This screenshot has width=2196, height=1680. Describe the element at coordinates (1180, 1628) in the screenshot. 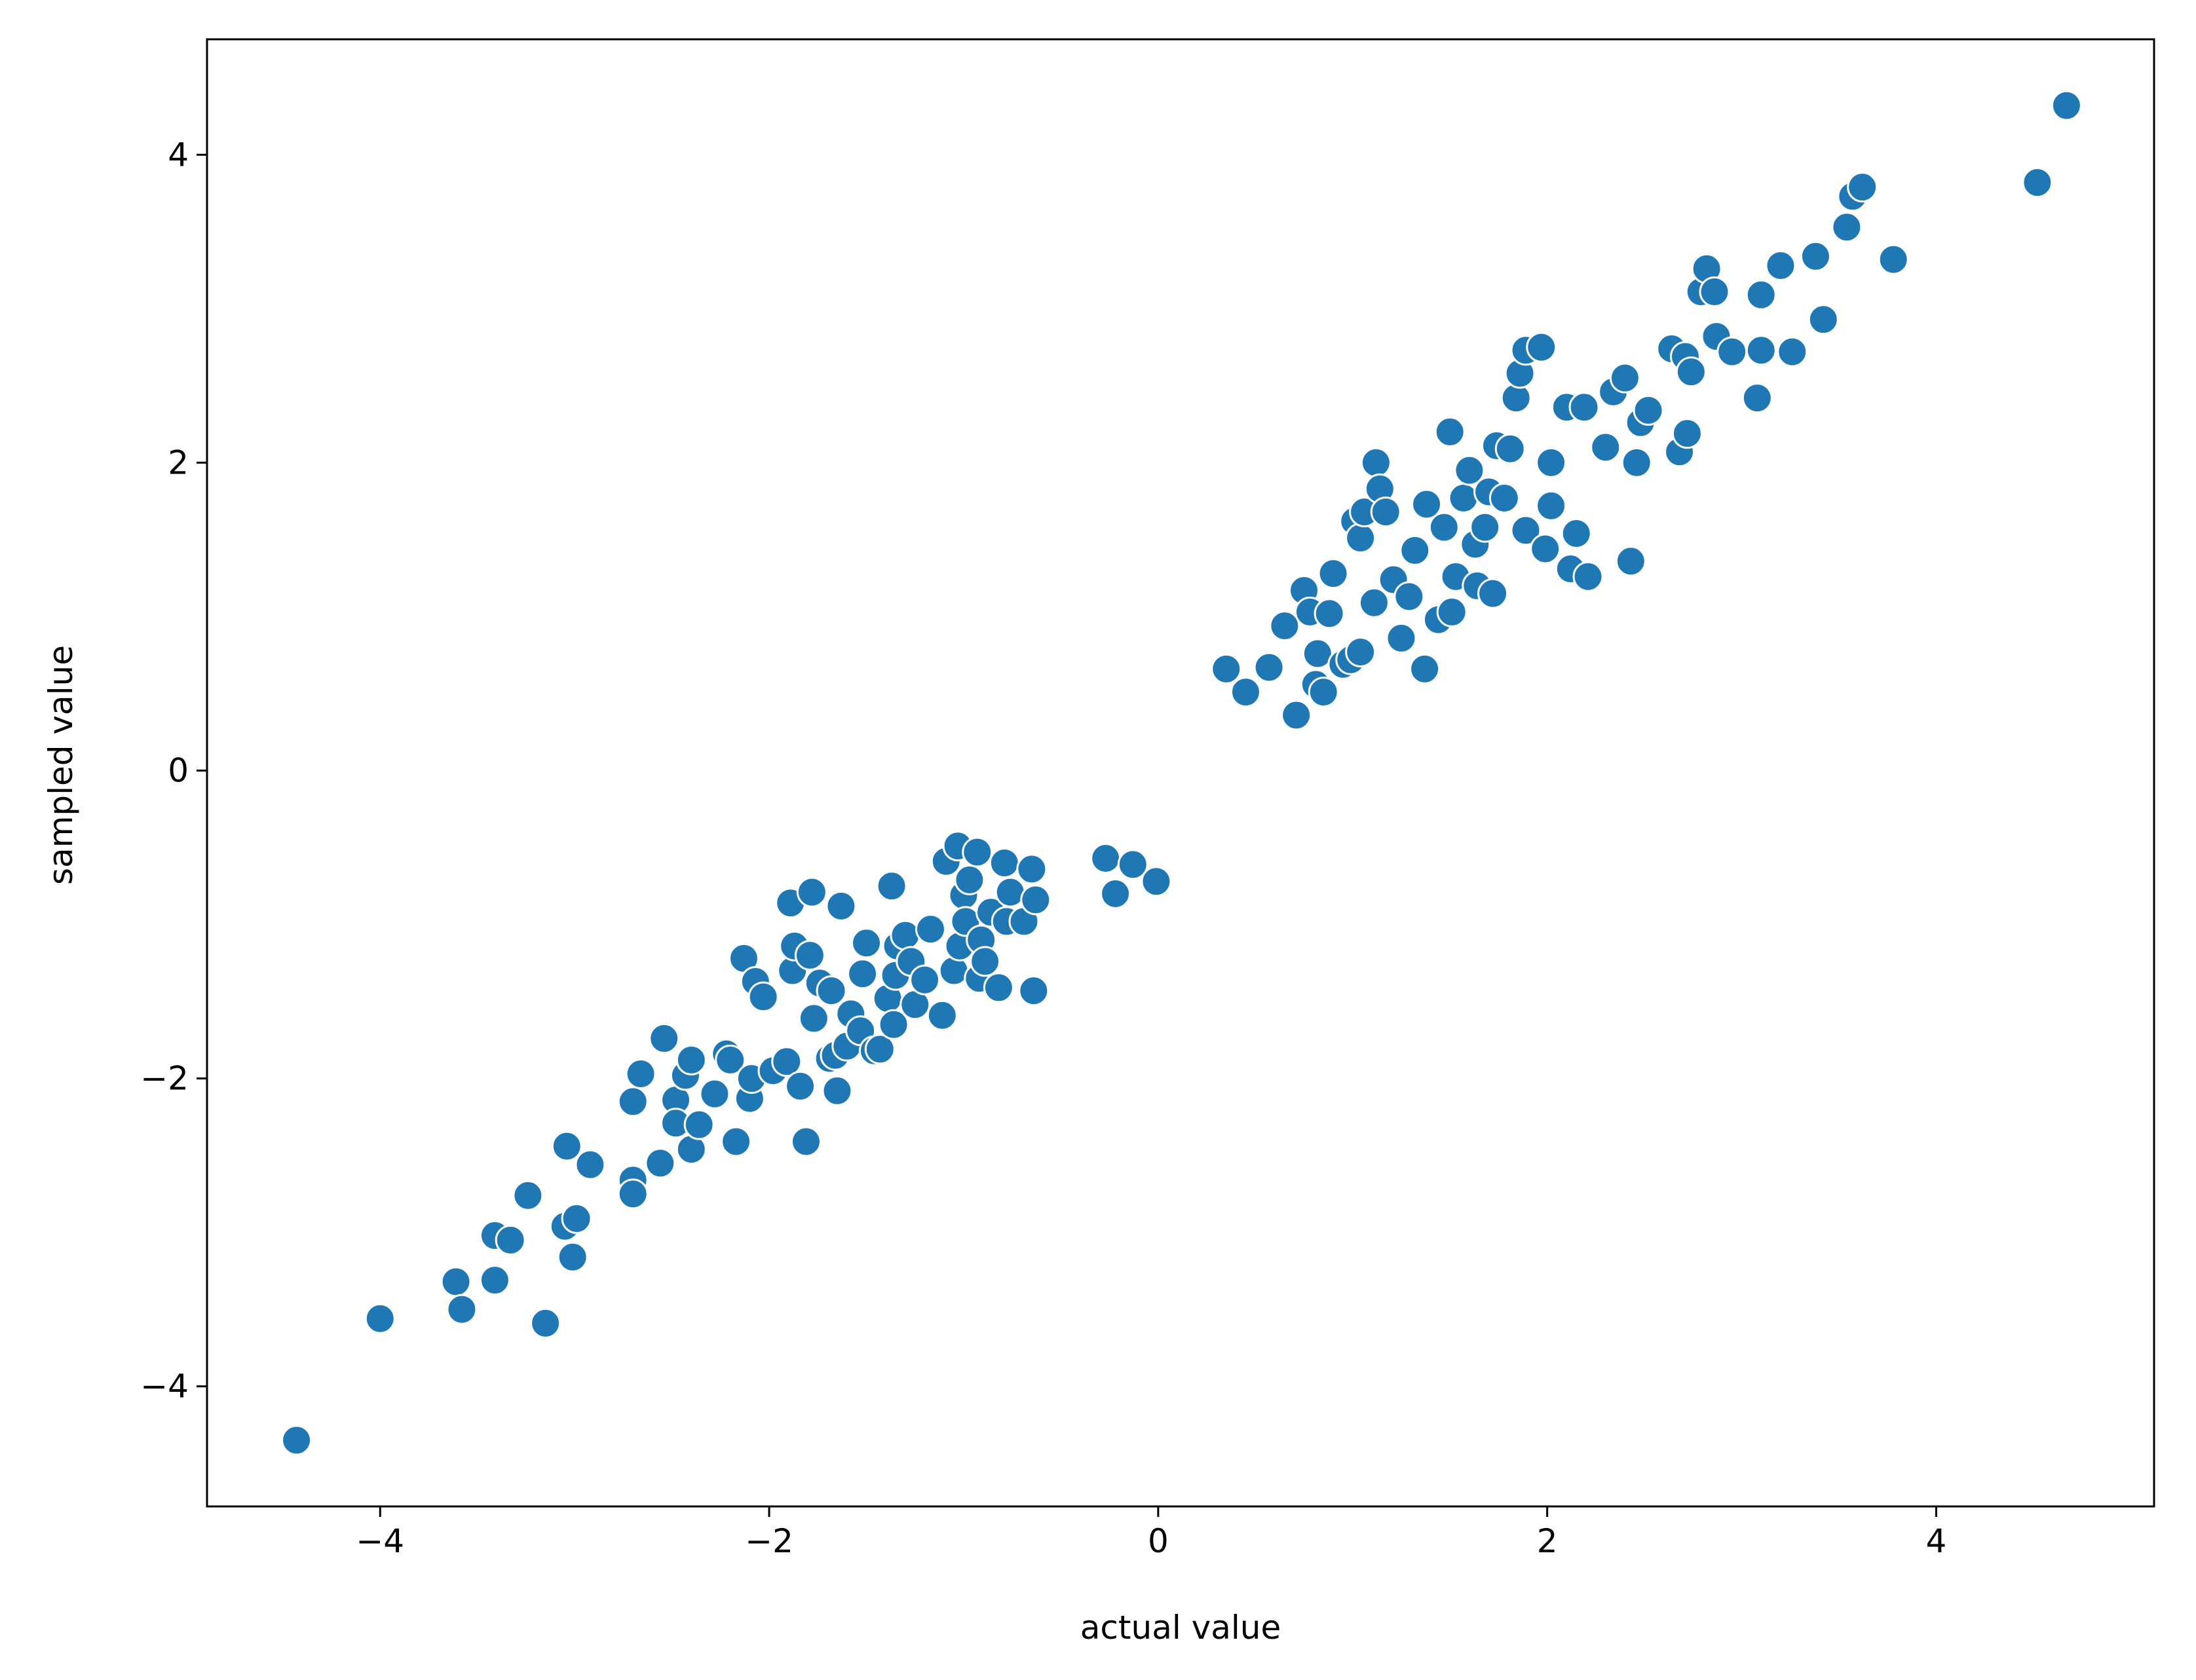

I see `x-axis-label: actual value` at that location.